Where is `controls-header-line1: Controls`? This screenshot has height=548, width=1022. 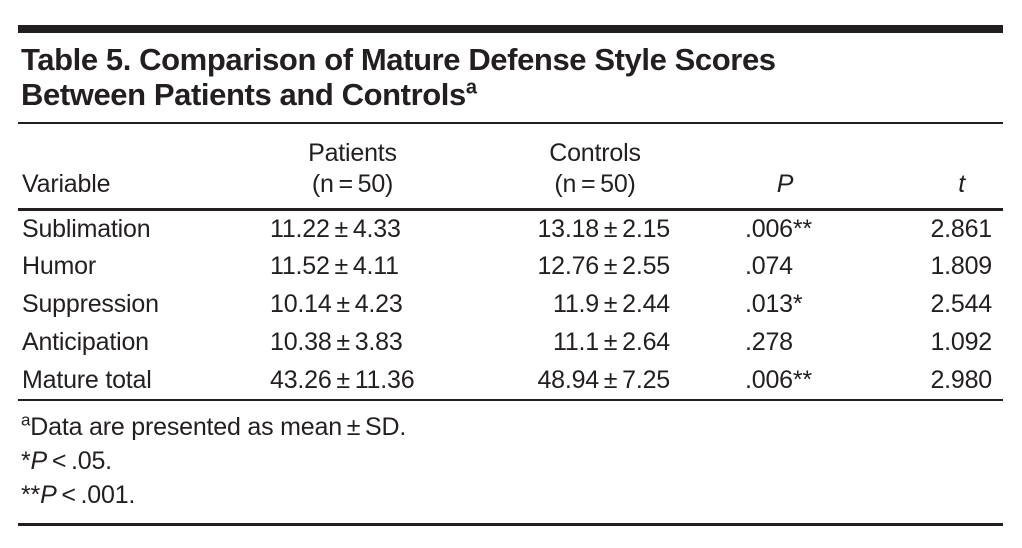 controls-header-line1: Controls is located at coordinates (595, 153).